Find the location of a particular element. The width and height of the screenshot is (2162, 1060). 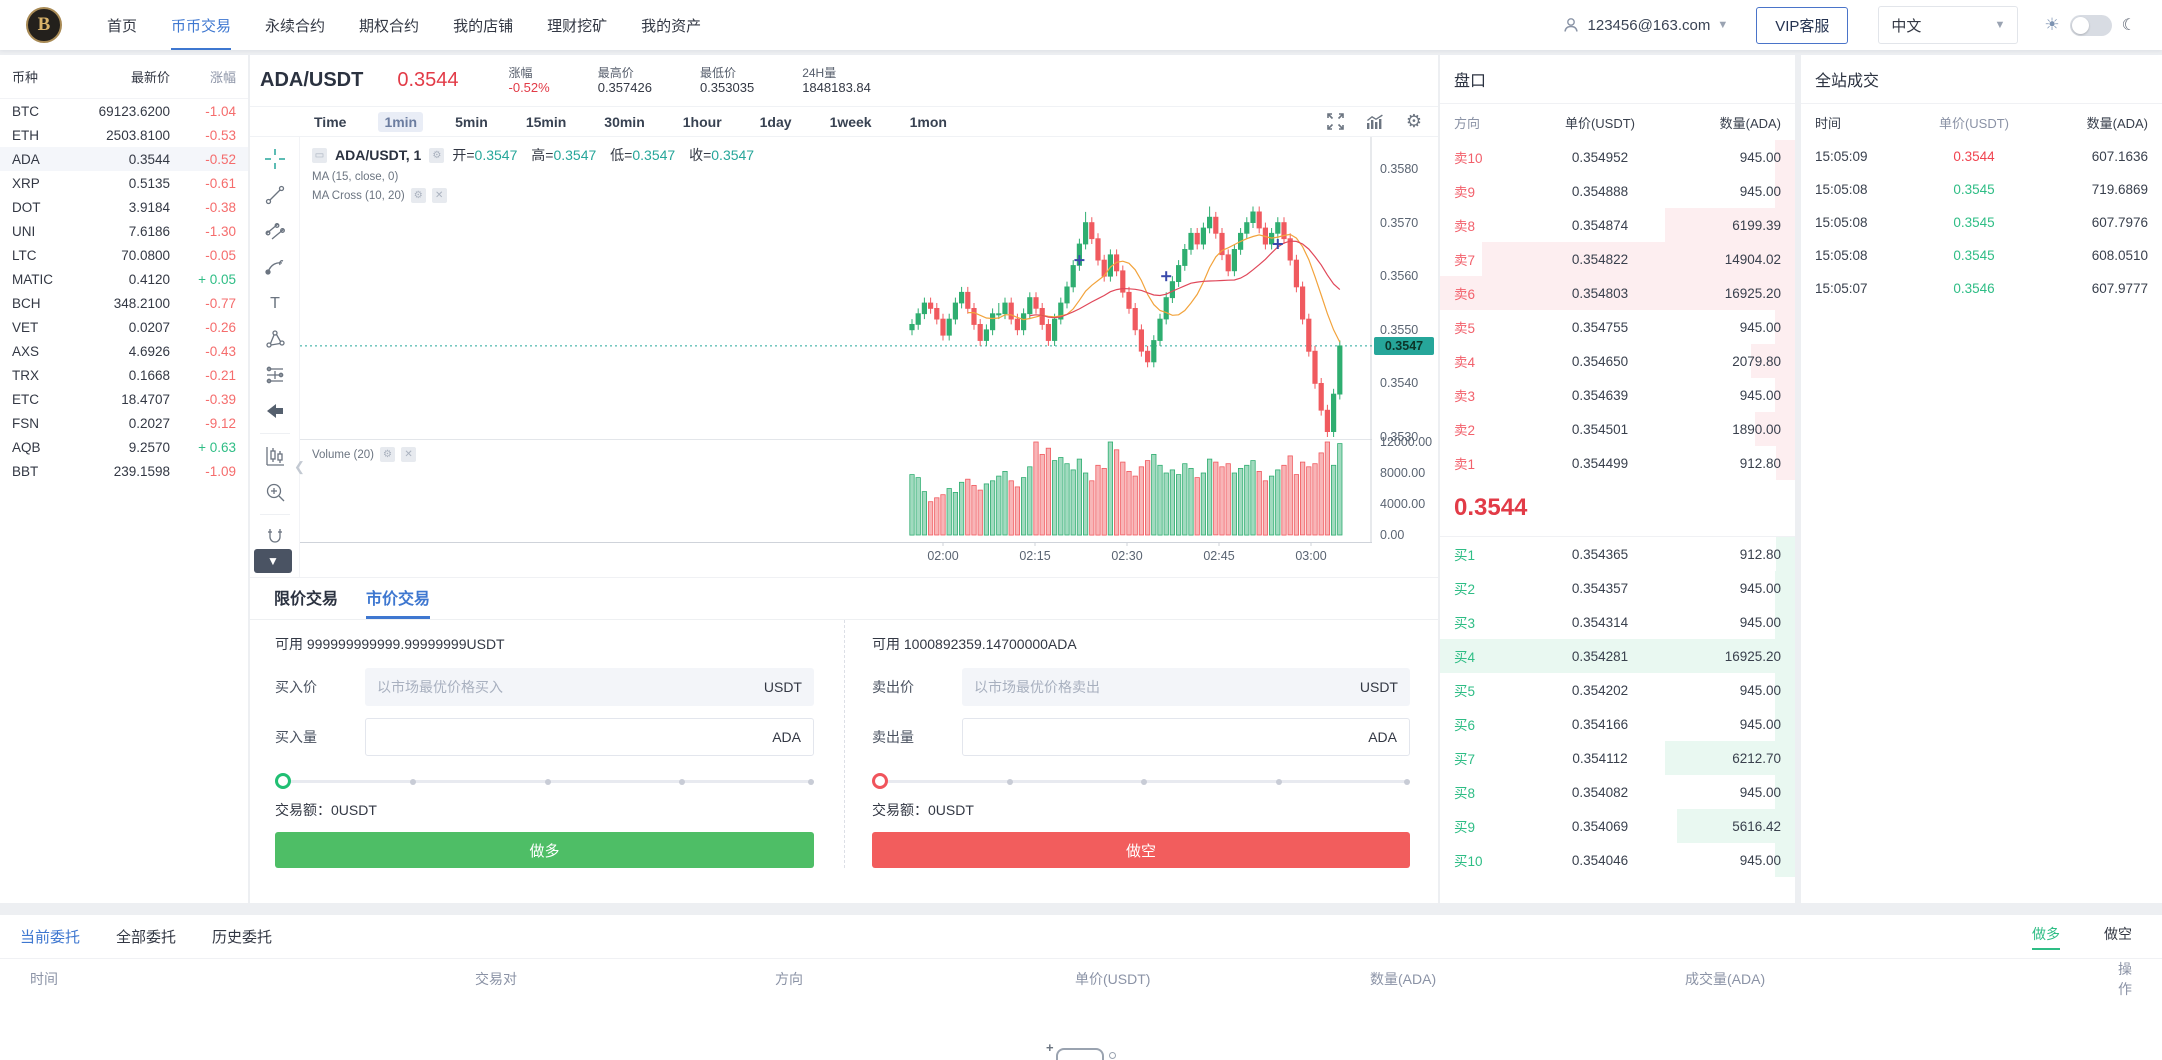

watchlist-row-ETH: ETH 2503.8100 -0.53 is located at coordinates (124, 135).